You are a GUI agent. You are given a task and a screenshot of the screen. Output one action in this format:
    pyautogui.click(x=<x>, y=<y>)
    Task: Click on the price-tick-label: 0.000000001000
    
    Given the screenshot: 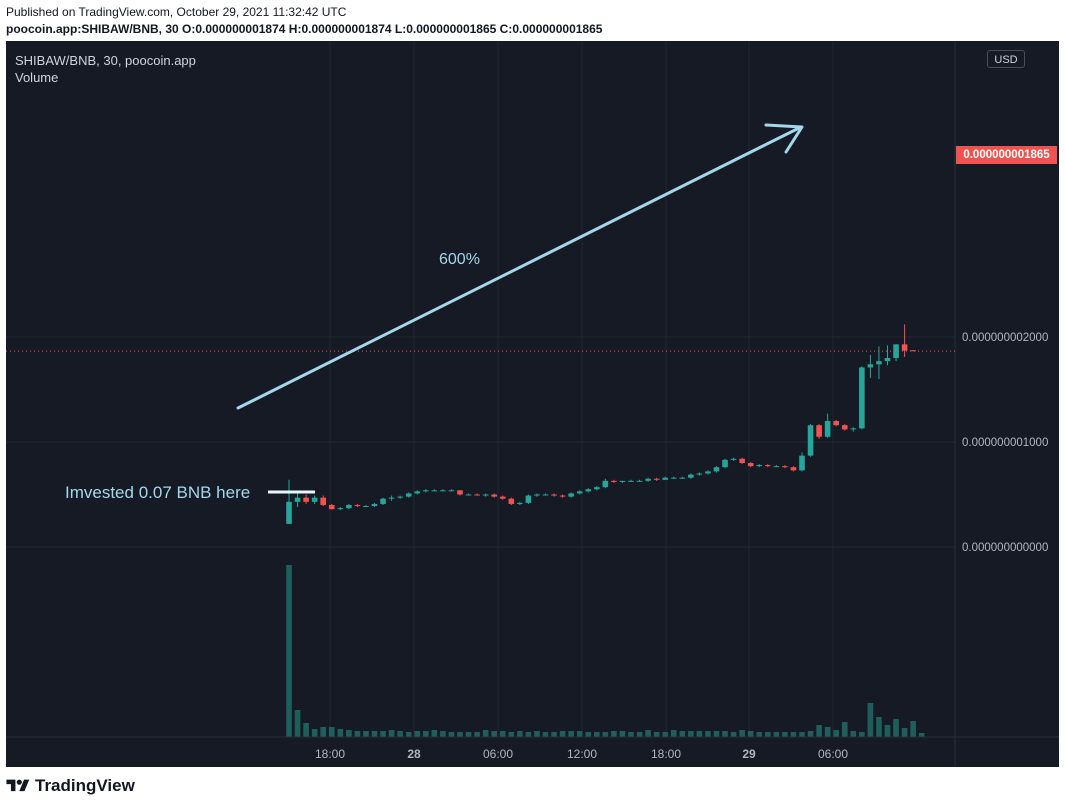 What is the action you would take?
    pyautogui.click(x=1005, y=443)
    